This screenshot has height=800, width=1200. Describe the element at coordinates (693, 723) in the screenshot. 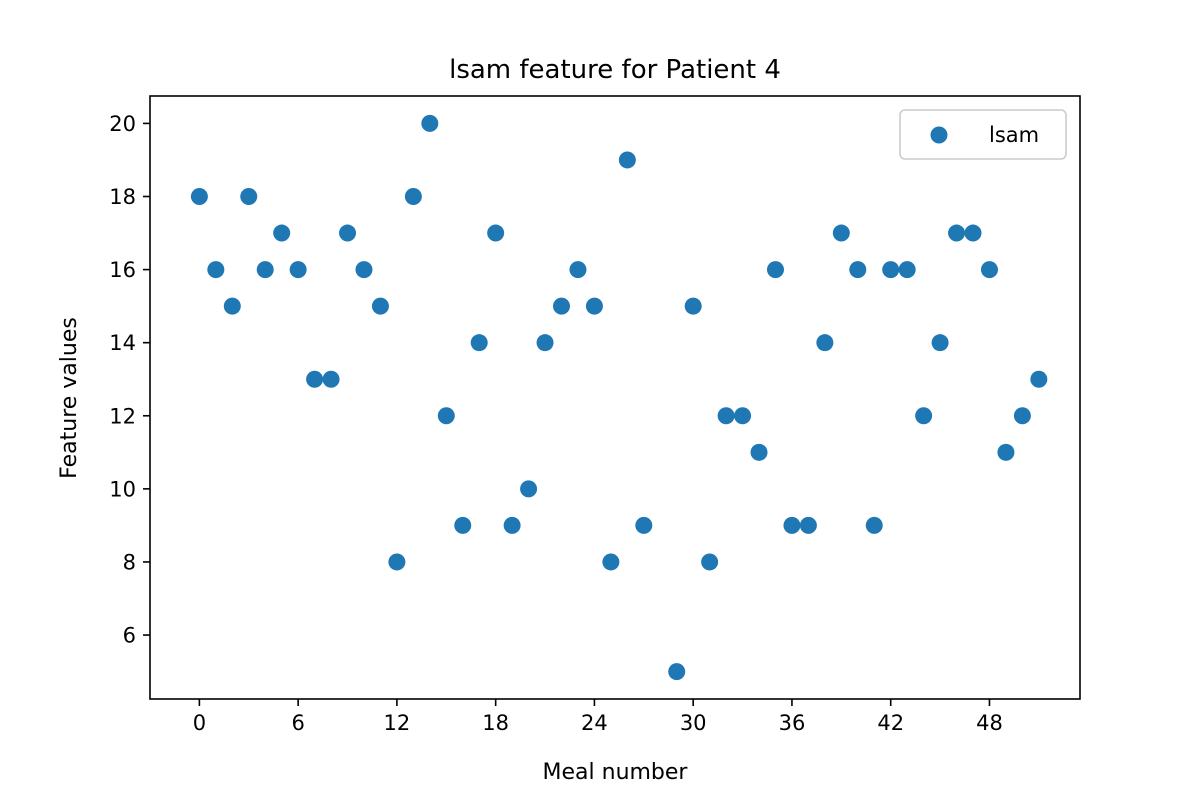

I see `x-tick-label: 30` at that location.